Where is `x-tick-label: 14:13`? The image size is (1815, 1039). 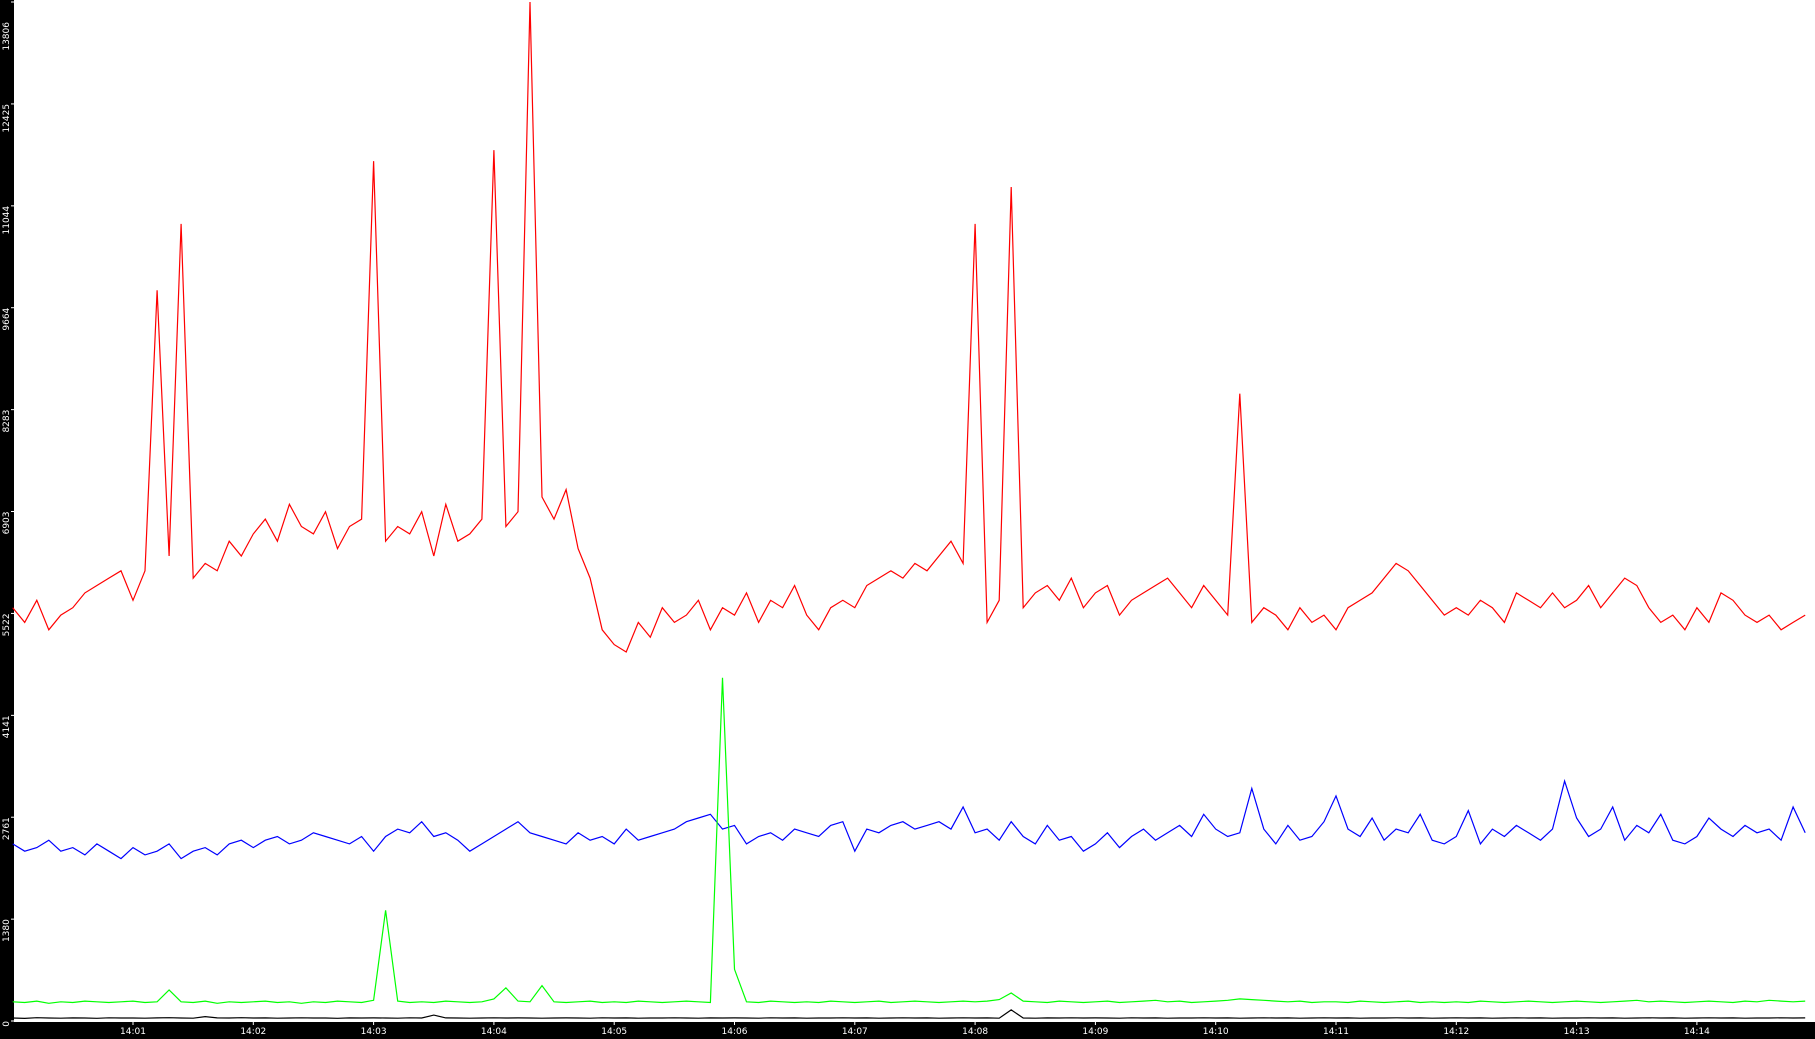 x-tick-label: 14:13 is located at coordinates (1577, 1032).